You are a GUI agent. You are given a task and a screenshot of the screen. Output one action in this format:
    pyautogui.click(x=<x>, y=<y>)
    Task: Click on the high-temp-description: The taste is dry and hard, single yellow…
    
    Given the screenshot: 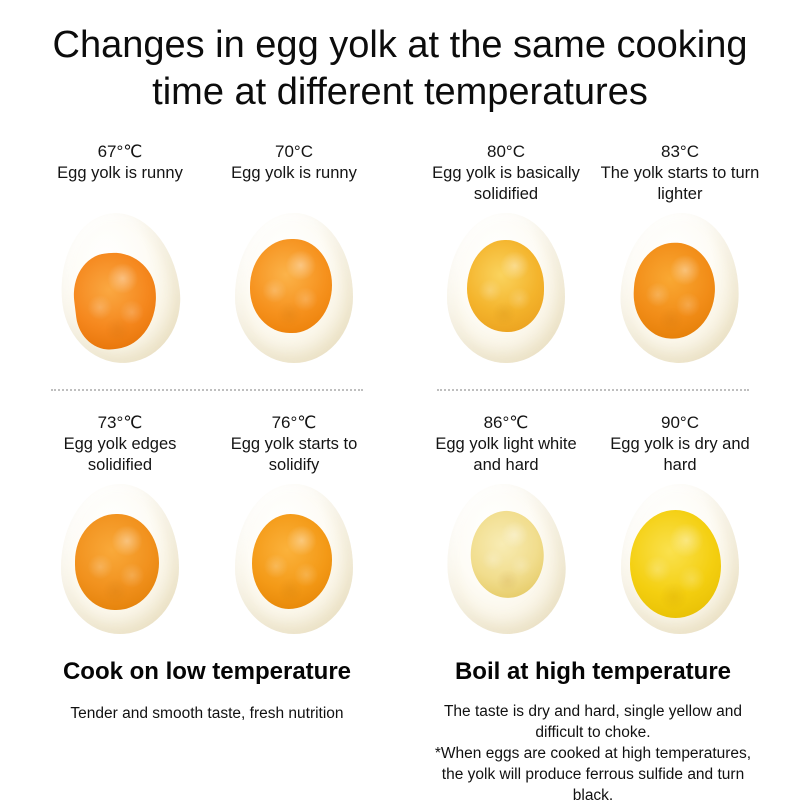 What is the action you would take?
    pyautogui.click(x=593, y=750)
    